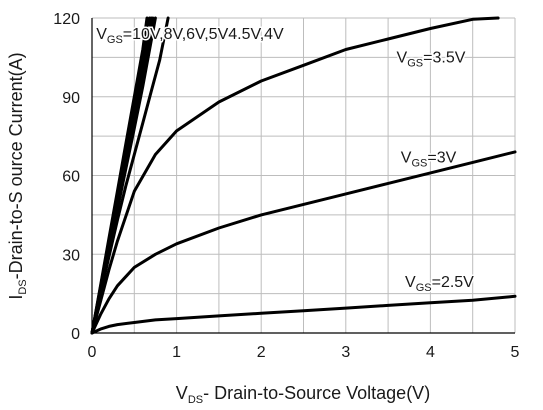 This screenshot has height=410, width=543. Describe the element at coordinates (71, 98) in the screenshot. I see `y-tick-label: 90` at that location.